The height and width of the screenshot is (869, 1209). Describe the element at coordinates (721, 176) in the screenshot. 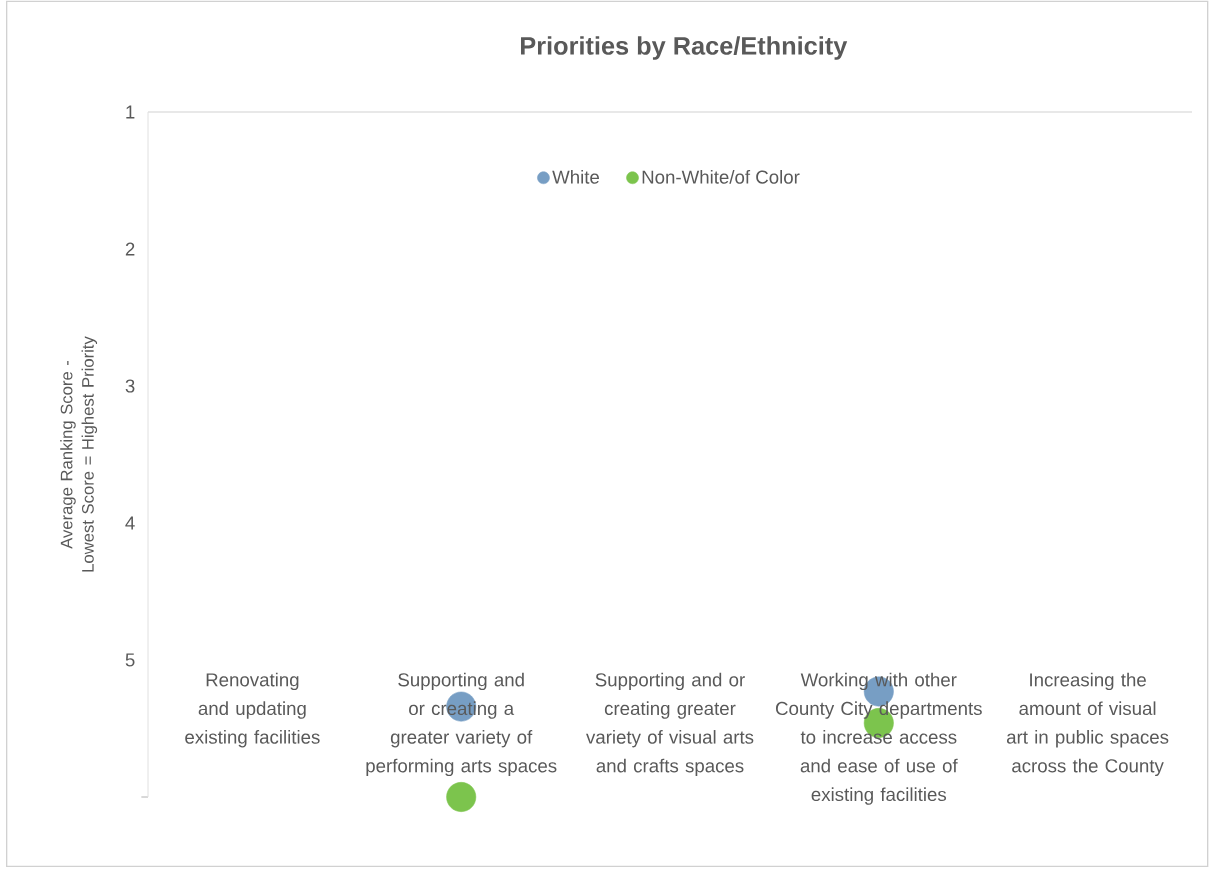

I see `legend-label: Non-White/of Color` at that location.